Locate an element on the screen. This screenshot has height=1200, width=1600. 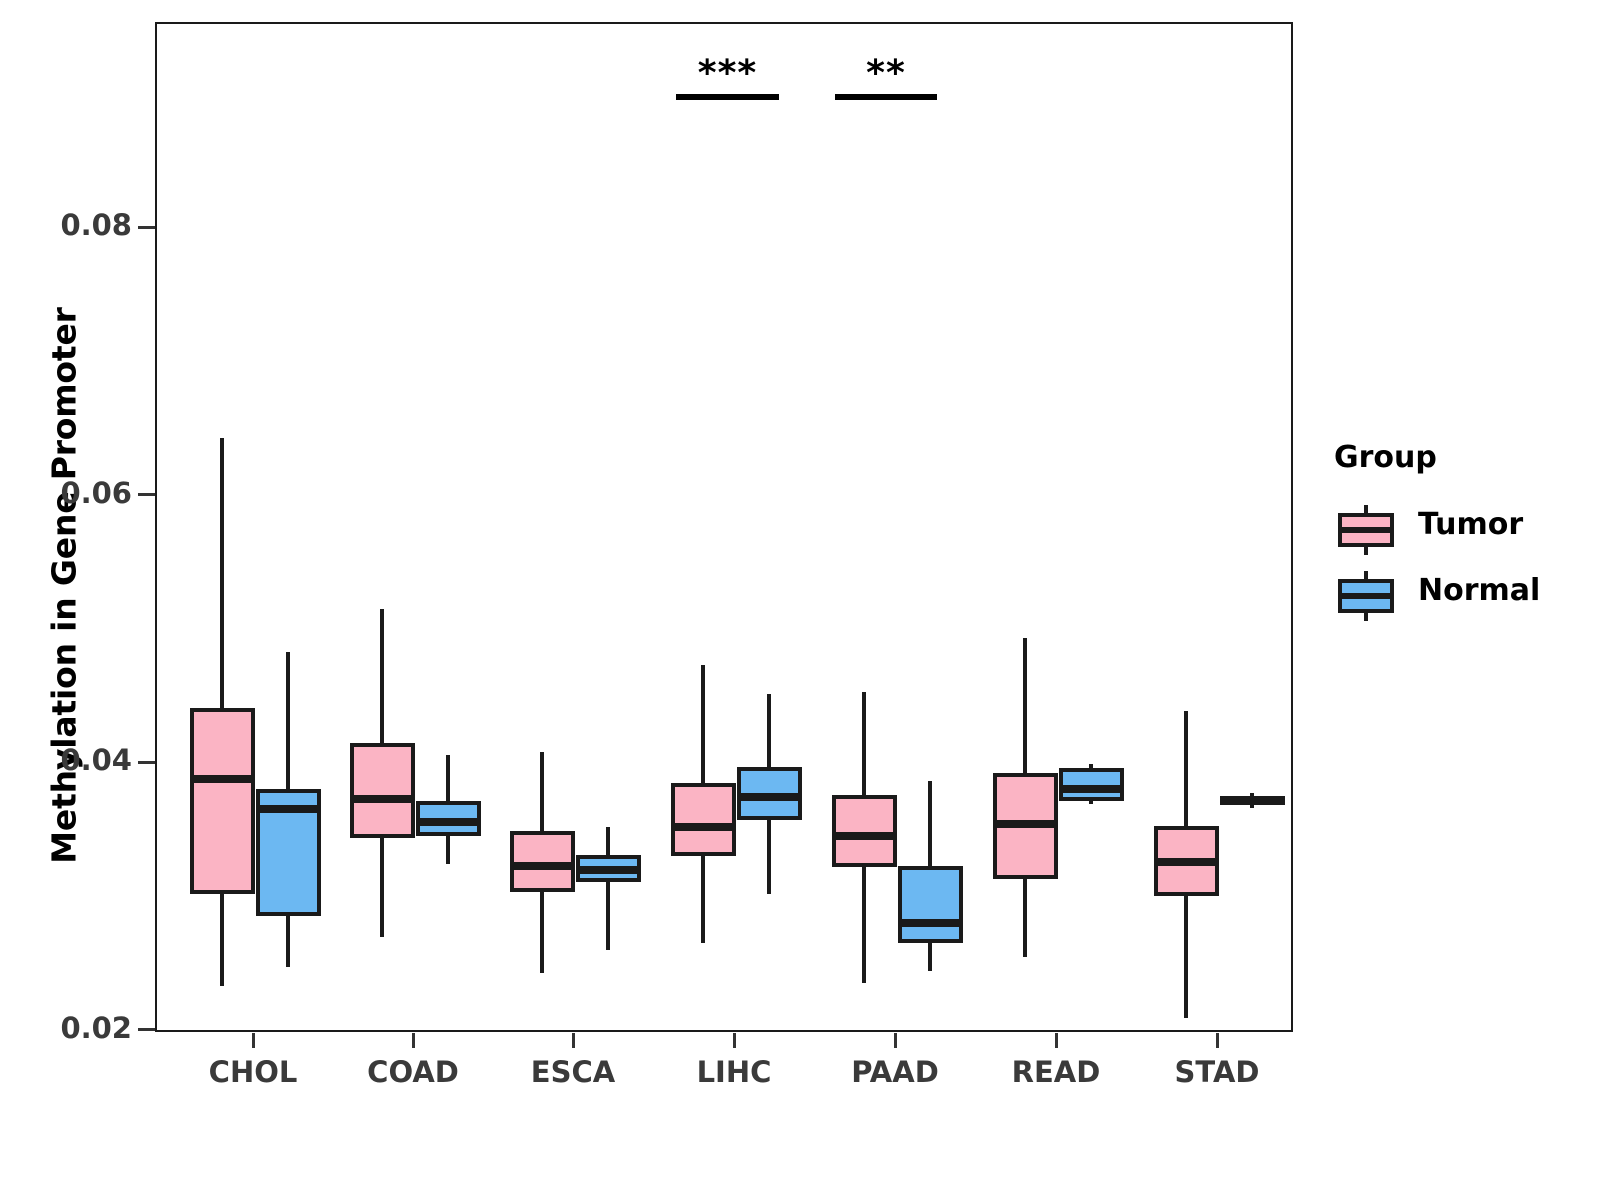
y-axis-tick-label: 0.06 is located at coordinates (96, 492).